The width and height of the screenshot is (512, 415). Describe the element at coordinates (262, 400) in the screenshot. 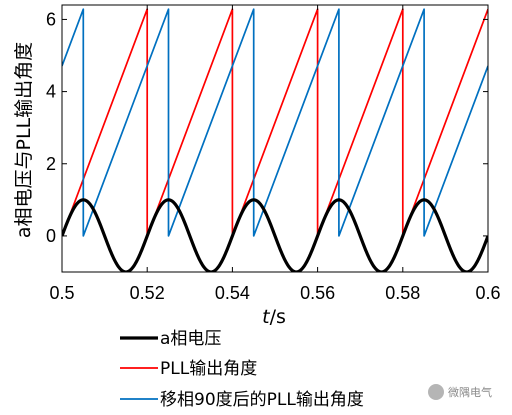

I see `legend-label-3: 移相90度后的PLL输出角度` at that location.